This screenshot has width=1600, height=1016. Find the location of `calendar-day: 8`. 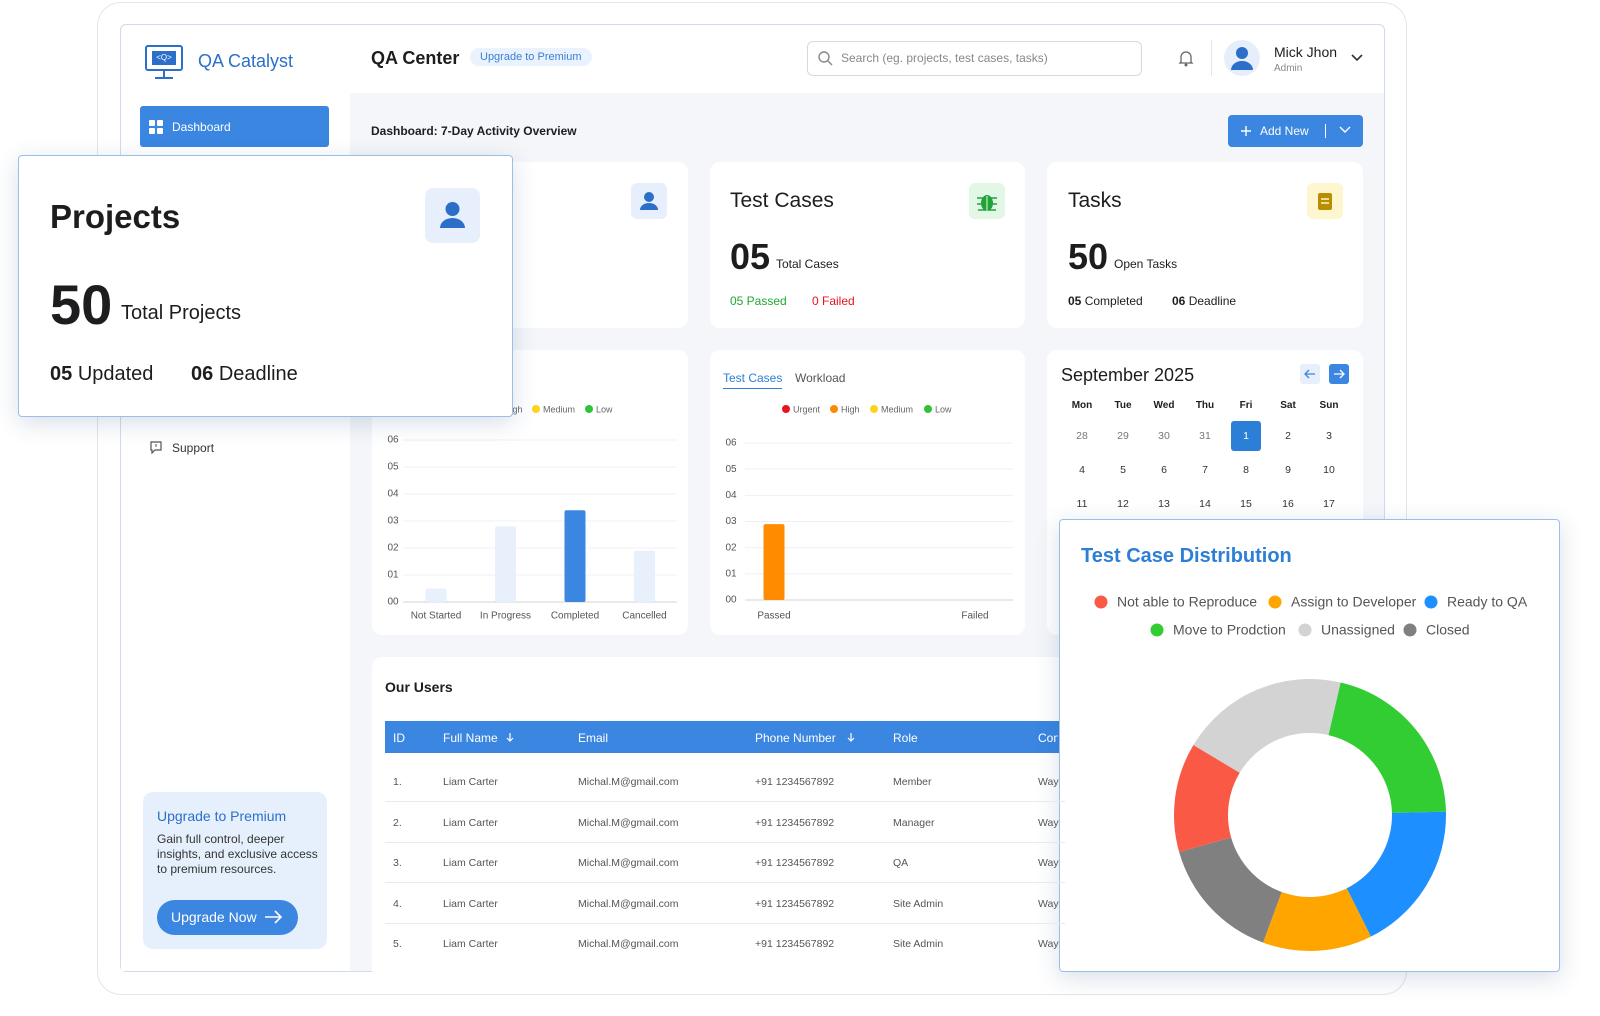

calendar-day: 8 is located at coordinates (1246, 470).